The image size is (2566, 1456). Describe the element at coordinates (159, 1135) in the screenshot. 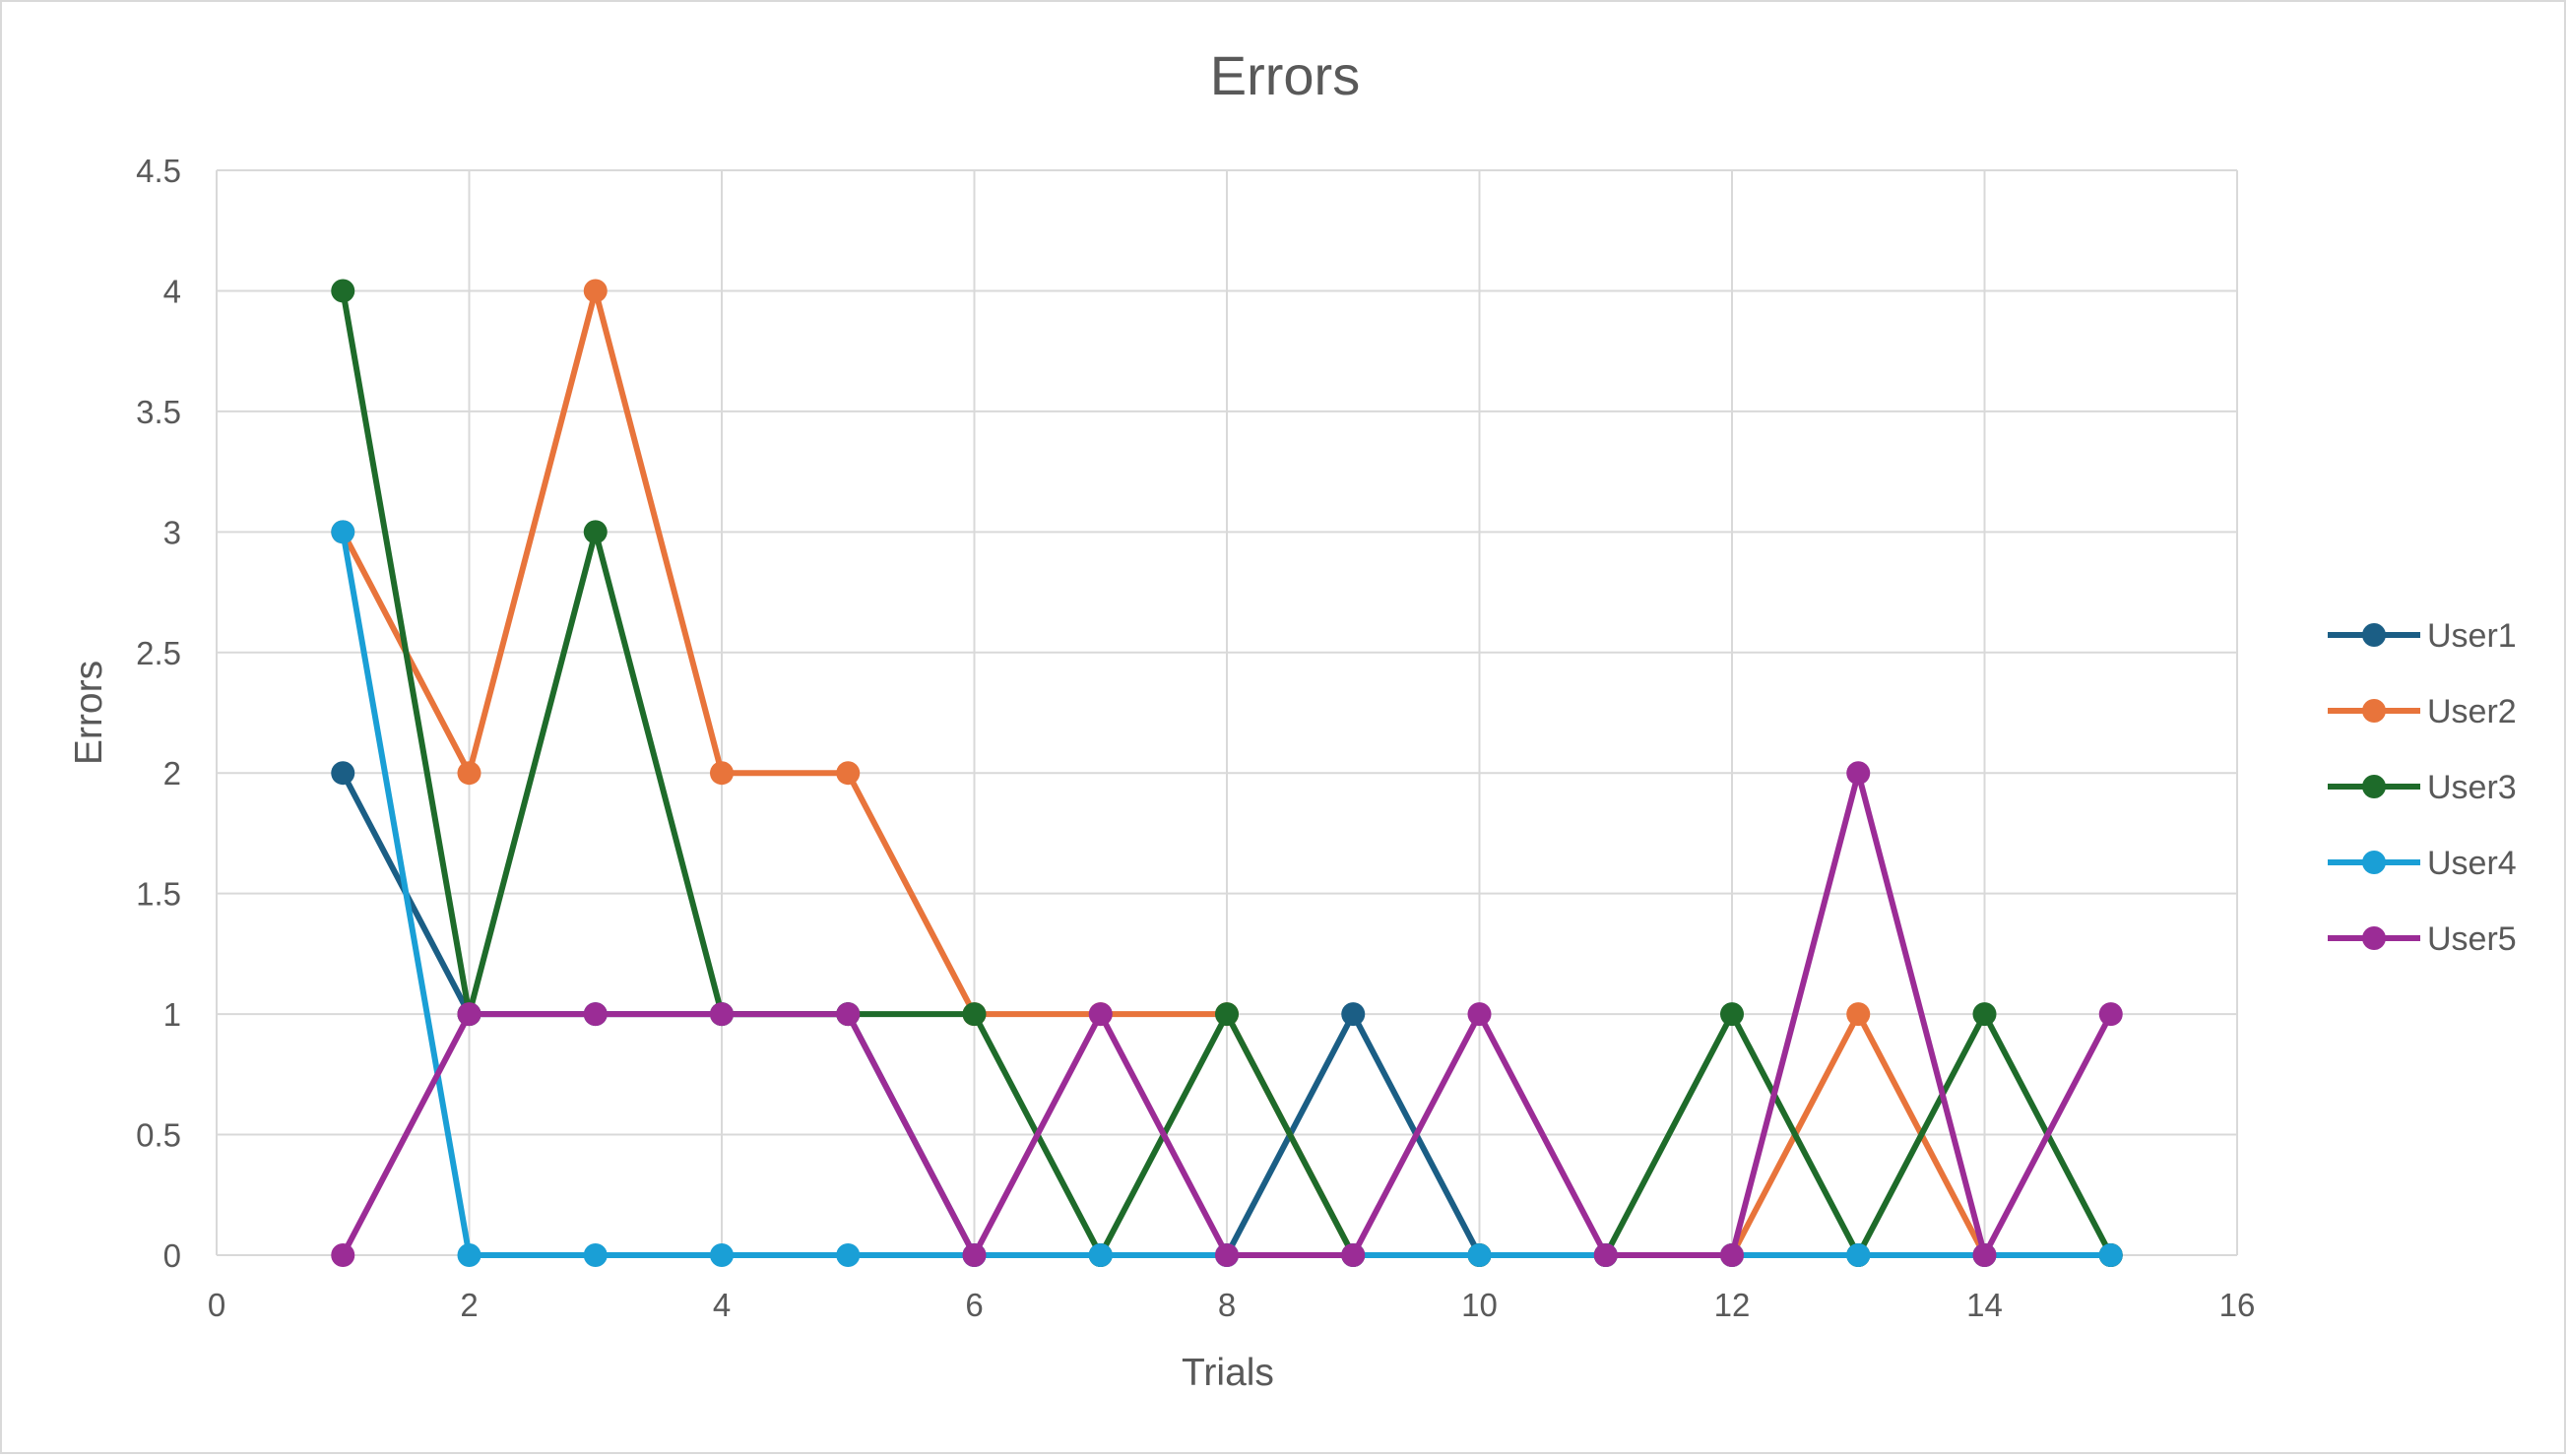

I see `y-tick-label: 0.5` at that location.